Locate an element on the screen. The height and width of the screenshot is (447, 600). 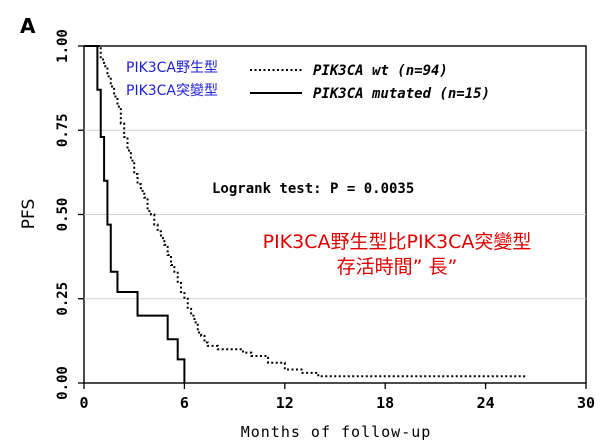
red-note-line1: PIK3CA野生型比PIK3CA突變型 is located at coordinates (397, 242).